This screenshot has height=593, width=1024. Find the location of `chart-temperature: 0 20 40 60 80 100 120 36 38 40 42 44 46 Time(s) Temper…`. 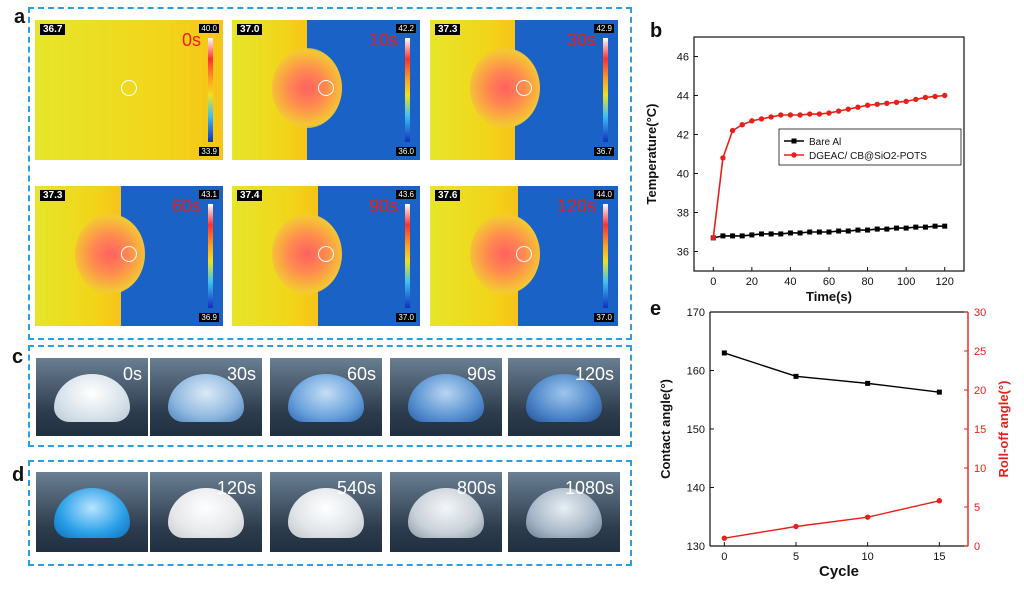

chart-temperature: 0 20 40 60 80 100 120 36 38 40 42 44 46 Time(s) Temper… is located at coordinates (804, 170).